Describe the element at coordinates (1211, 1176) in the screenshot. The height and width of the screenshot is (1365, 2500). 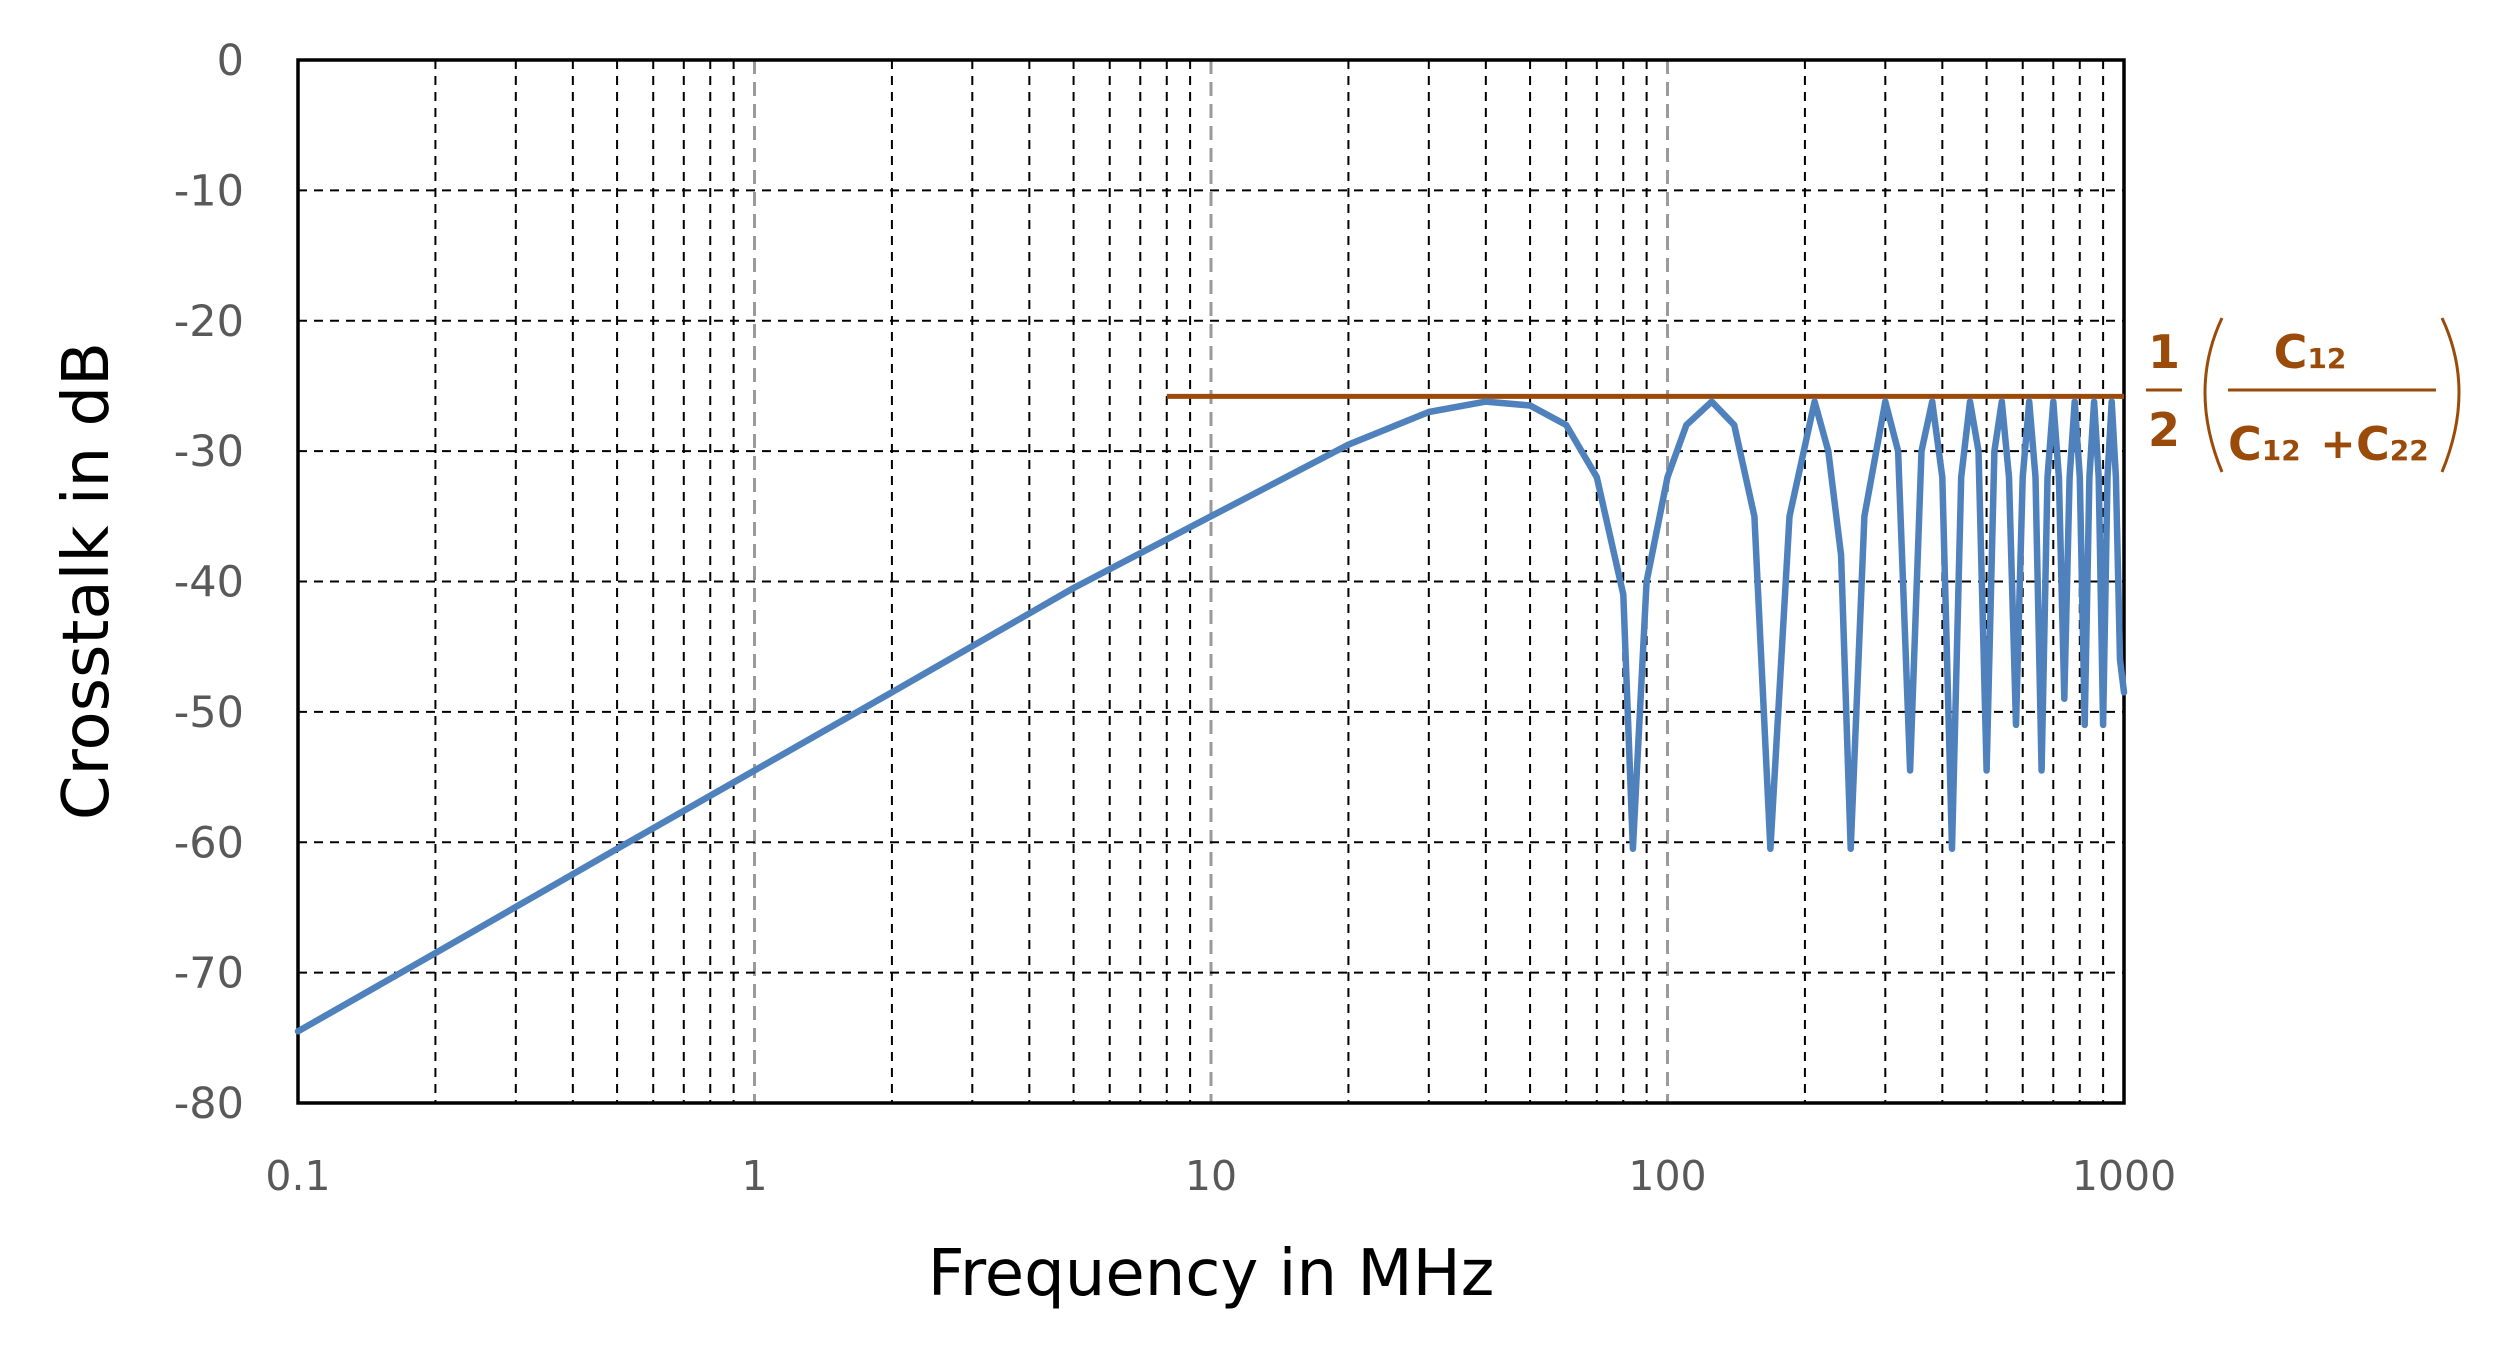
I see `x-tick-label: 10` at that location.